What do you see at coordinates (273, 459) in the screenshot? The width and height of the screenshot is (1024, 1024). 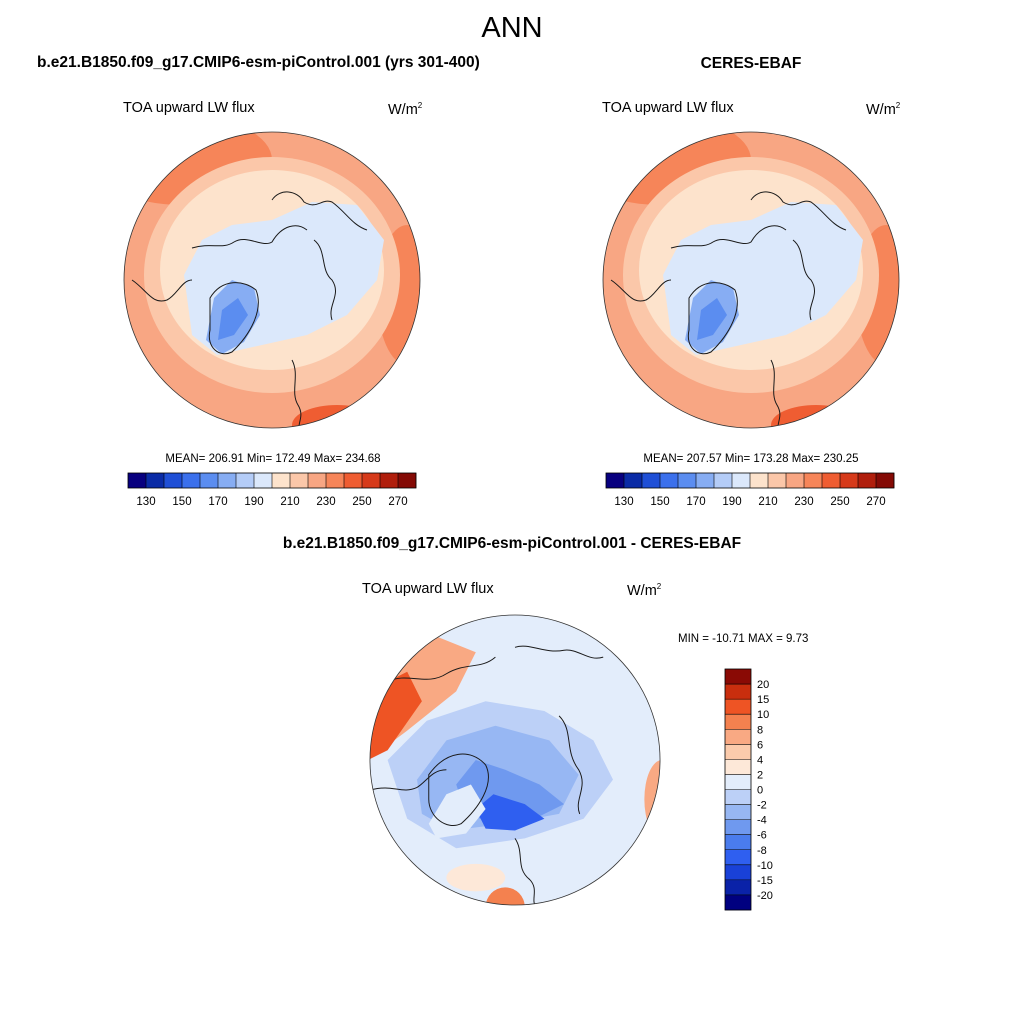 I see `panel1-stats: MEAN= 206.91 Min= 172.49 Max= 234.68` at bounding box center [273, 459].